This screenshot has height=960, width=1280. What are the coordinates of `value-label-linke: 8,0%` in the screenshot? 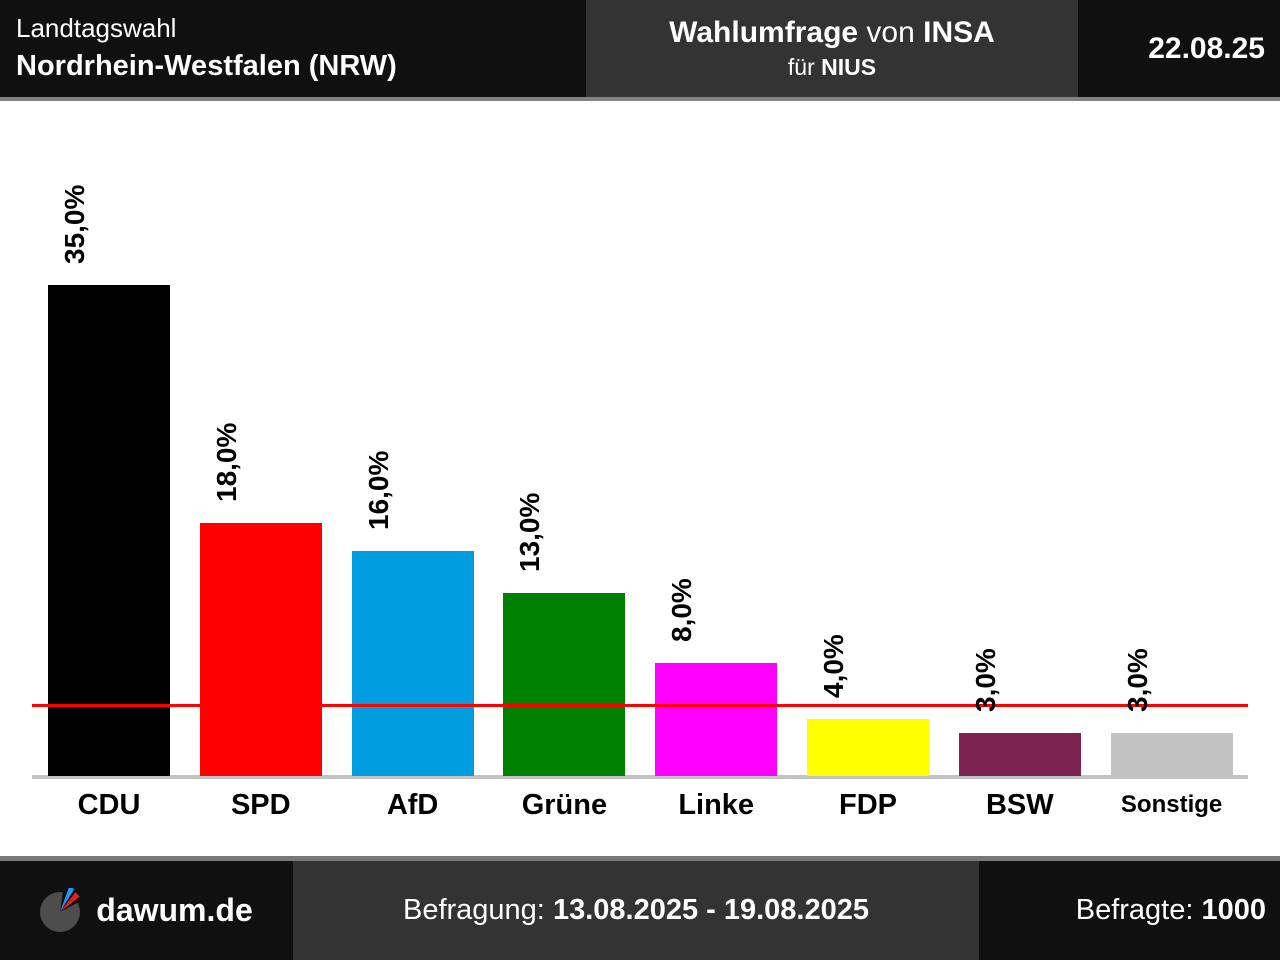 It's located at (682, 610).